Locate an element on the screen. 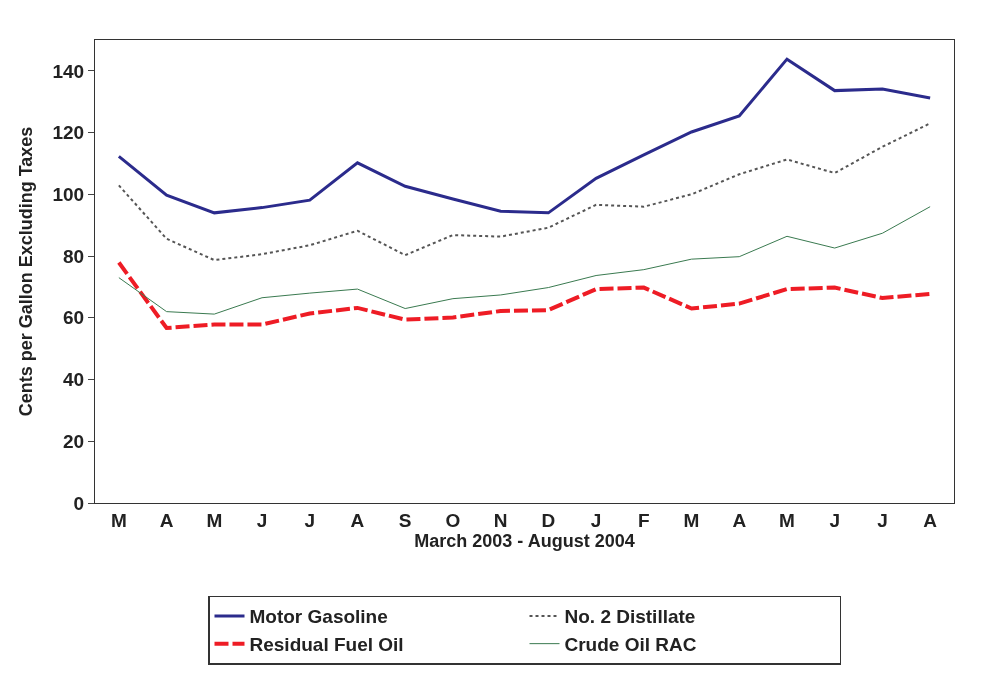 The image size is (1004, 677). y-tick-label: 100 is located at coordinates (68, 194).